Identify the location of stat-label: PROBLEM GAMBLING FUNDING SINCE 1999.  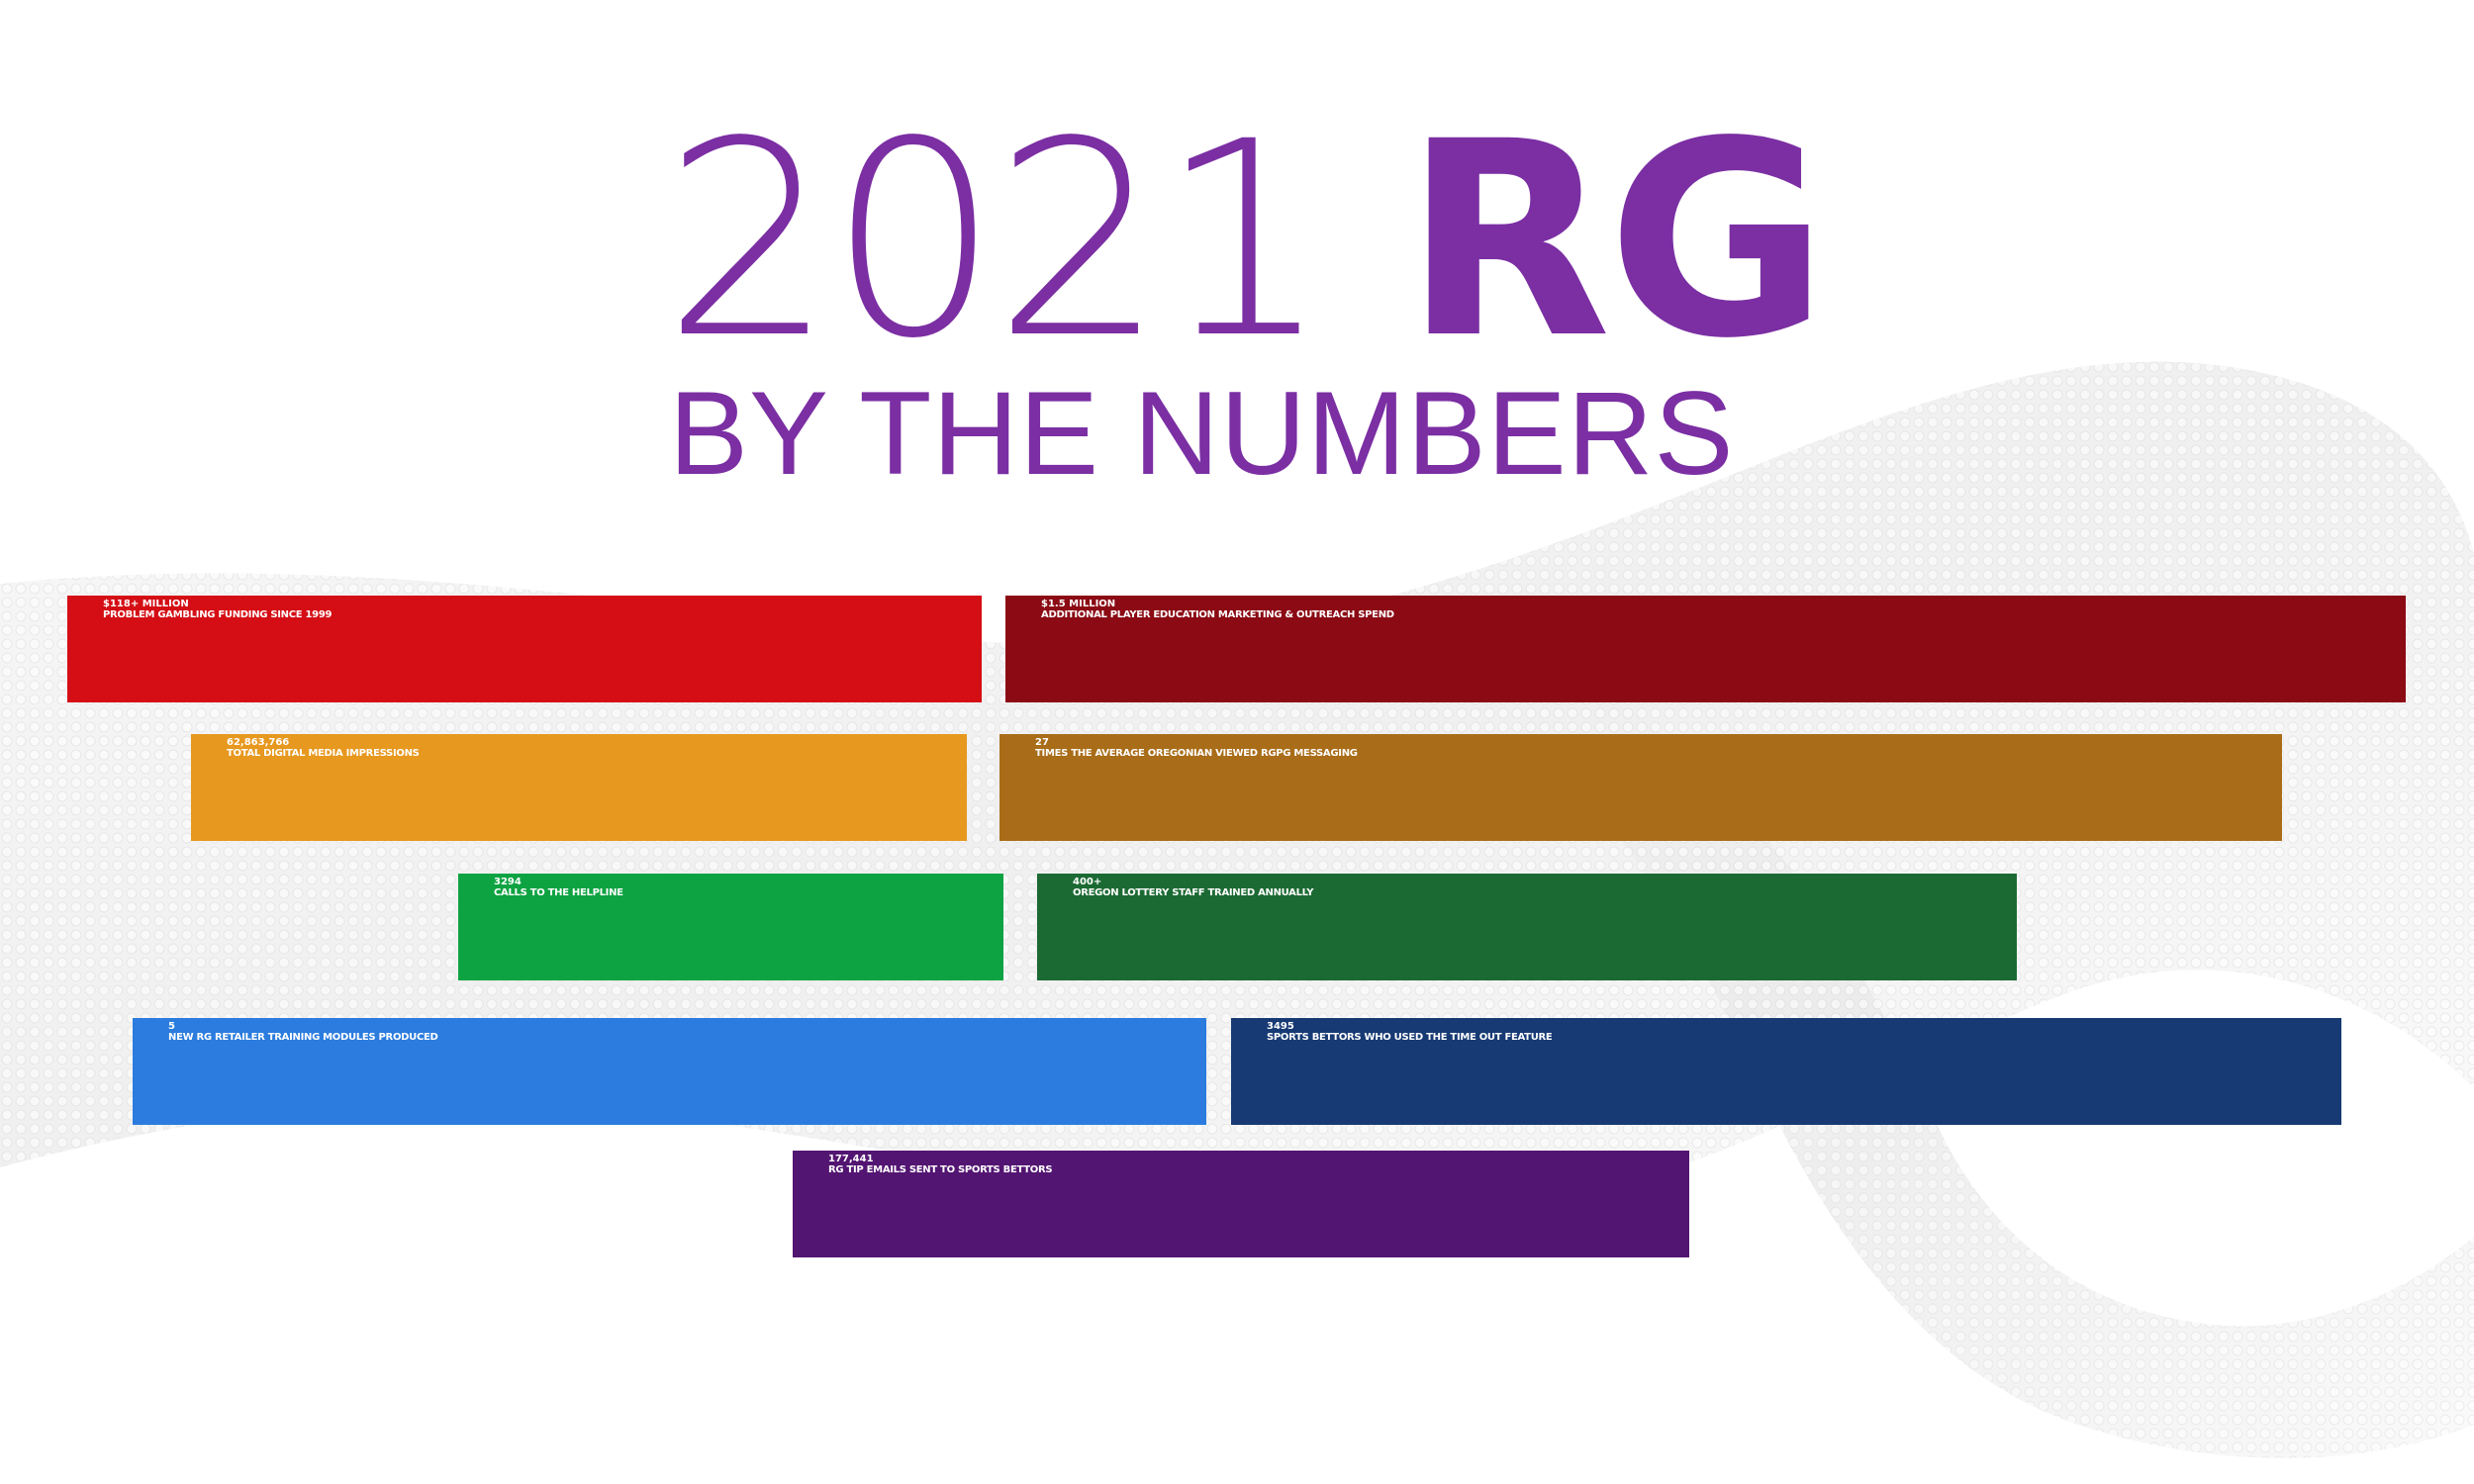
(218, 615).